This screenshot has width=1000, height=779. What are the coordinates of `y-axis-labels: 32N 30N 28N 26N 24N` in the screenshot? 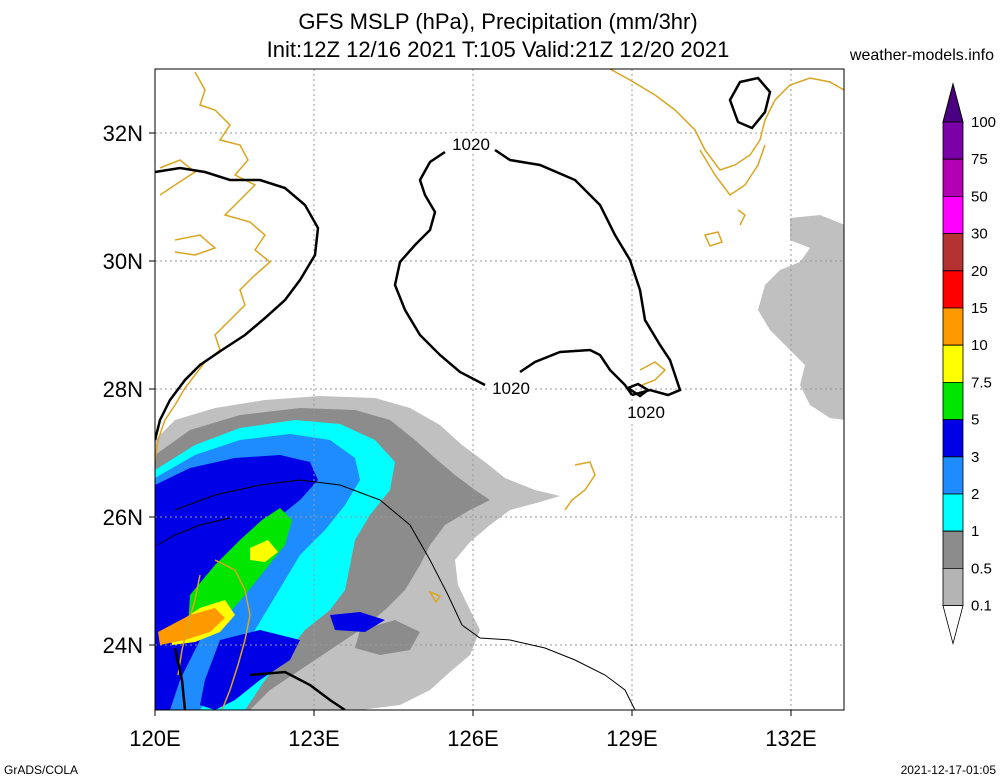 It's located at (123, 389).